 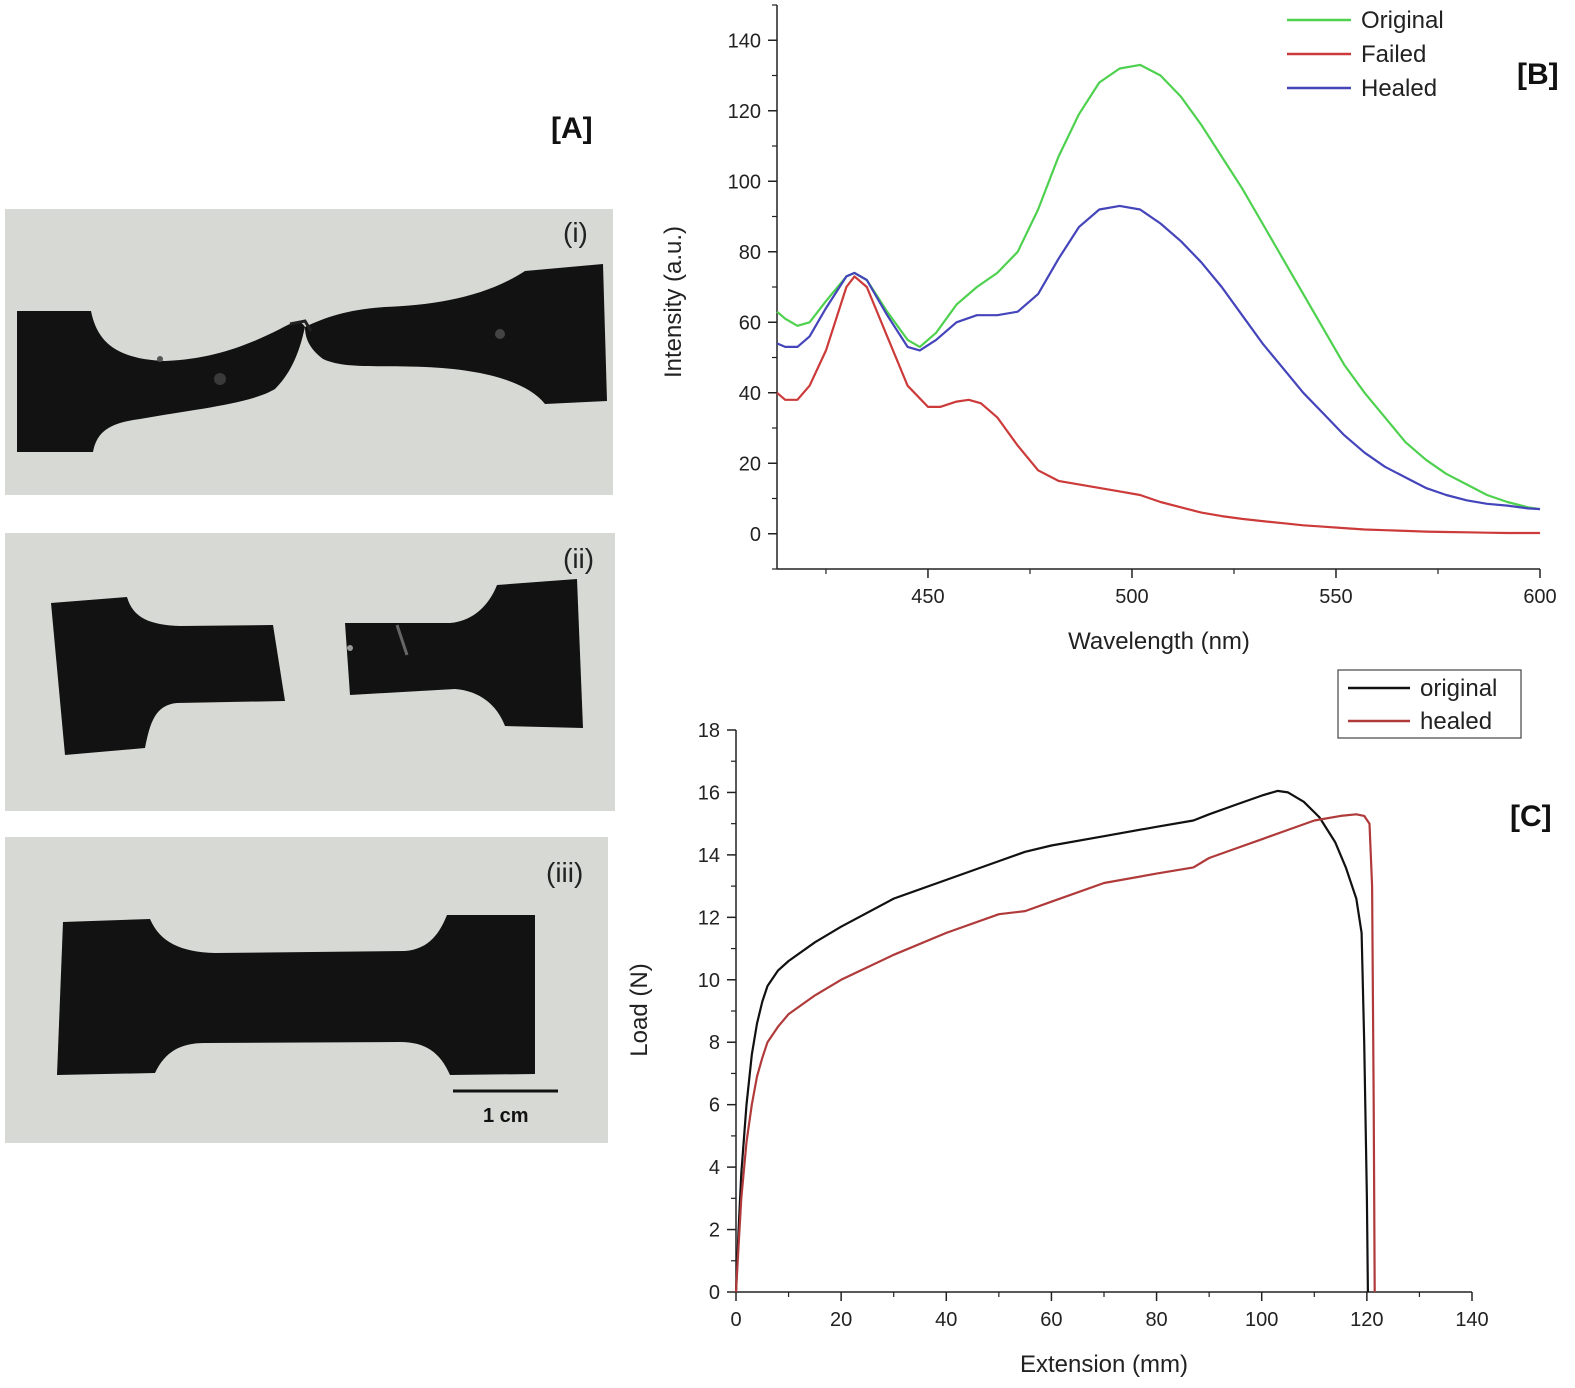 I want to click on tensile-x-tick-label: 60, so click(x=1051, y=1320).